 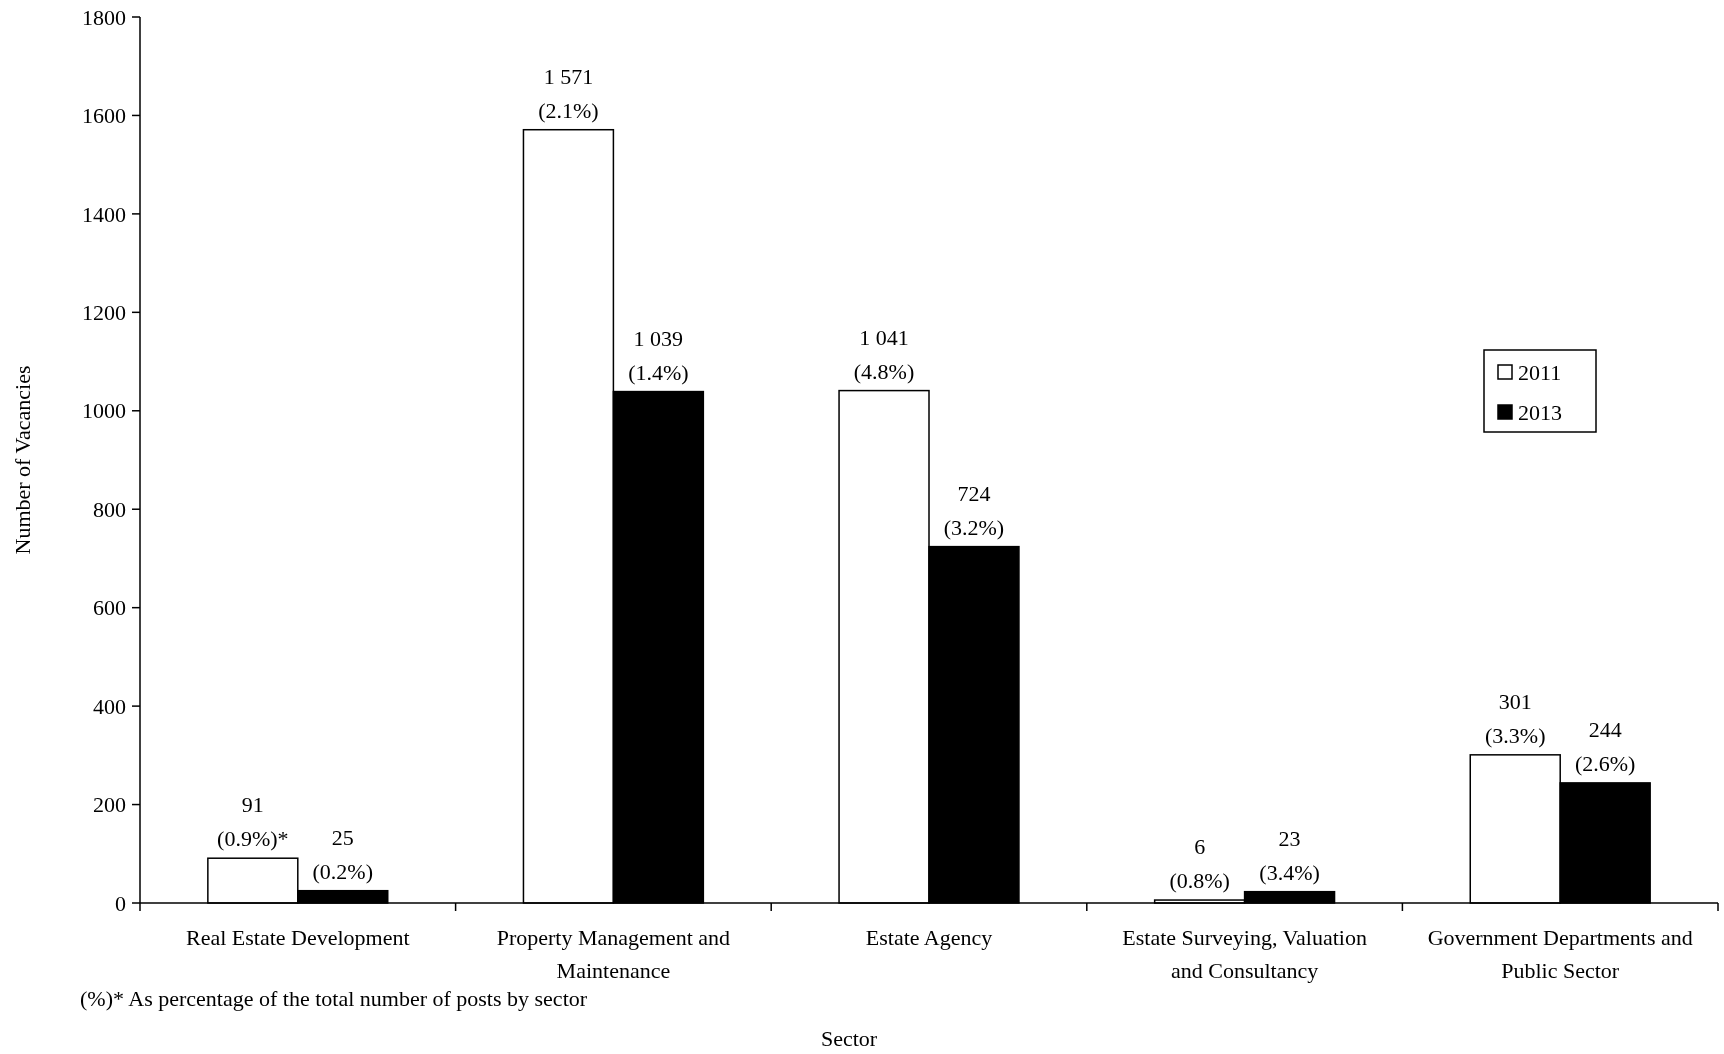 I want to click on x-axis-title: Sector, so click(x=849, y=1038).